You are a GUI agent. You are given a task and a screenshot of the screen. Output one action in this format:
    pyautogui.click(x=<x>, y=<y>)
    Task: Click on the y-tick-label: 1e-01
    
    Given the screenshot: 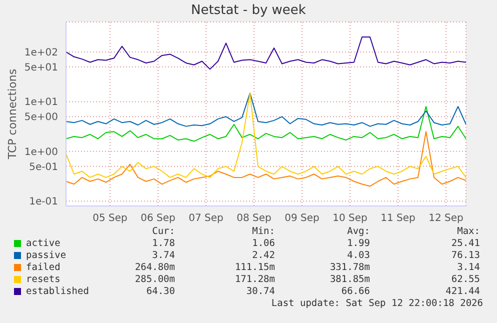 What is the action you would take?
    pyautogui.click(x=43, y=202)
    